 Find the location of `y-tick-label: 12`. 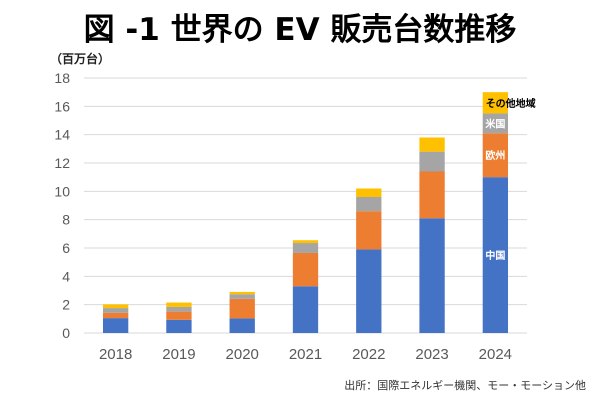

y-tick-label: 12 is located at coordinates (62, 163).